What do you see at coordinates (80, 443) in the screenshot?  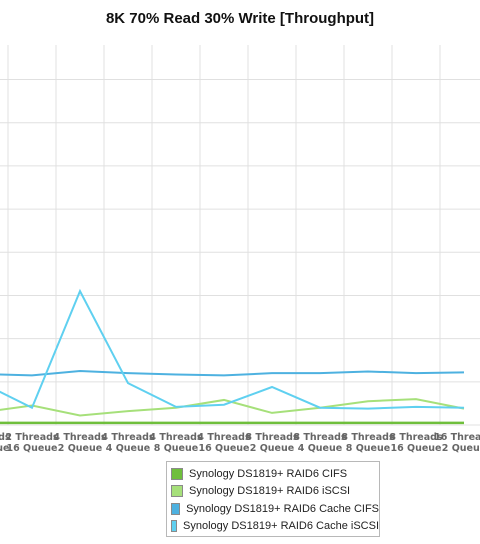 I see `x-tick-label: 4 Threads 2 Queue` at bounding box center [80, 443].